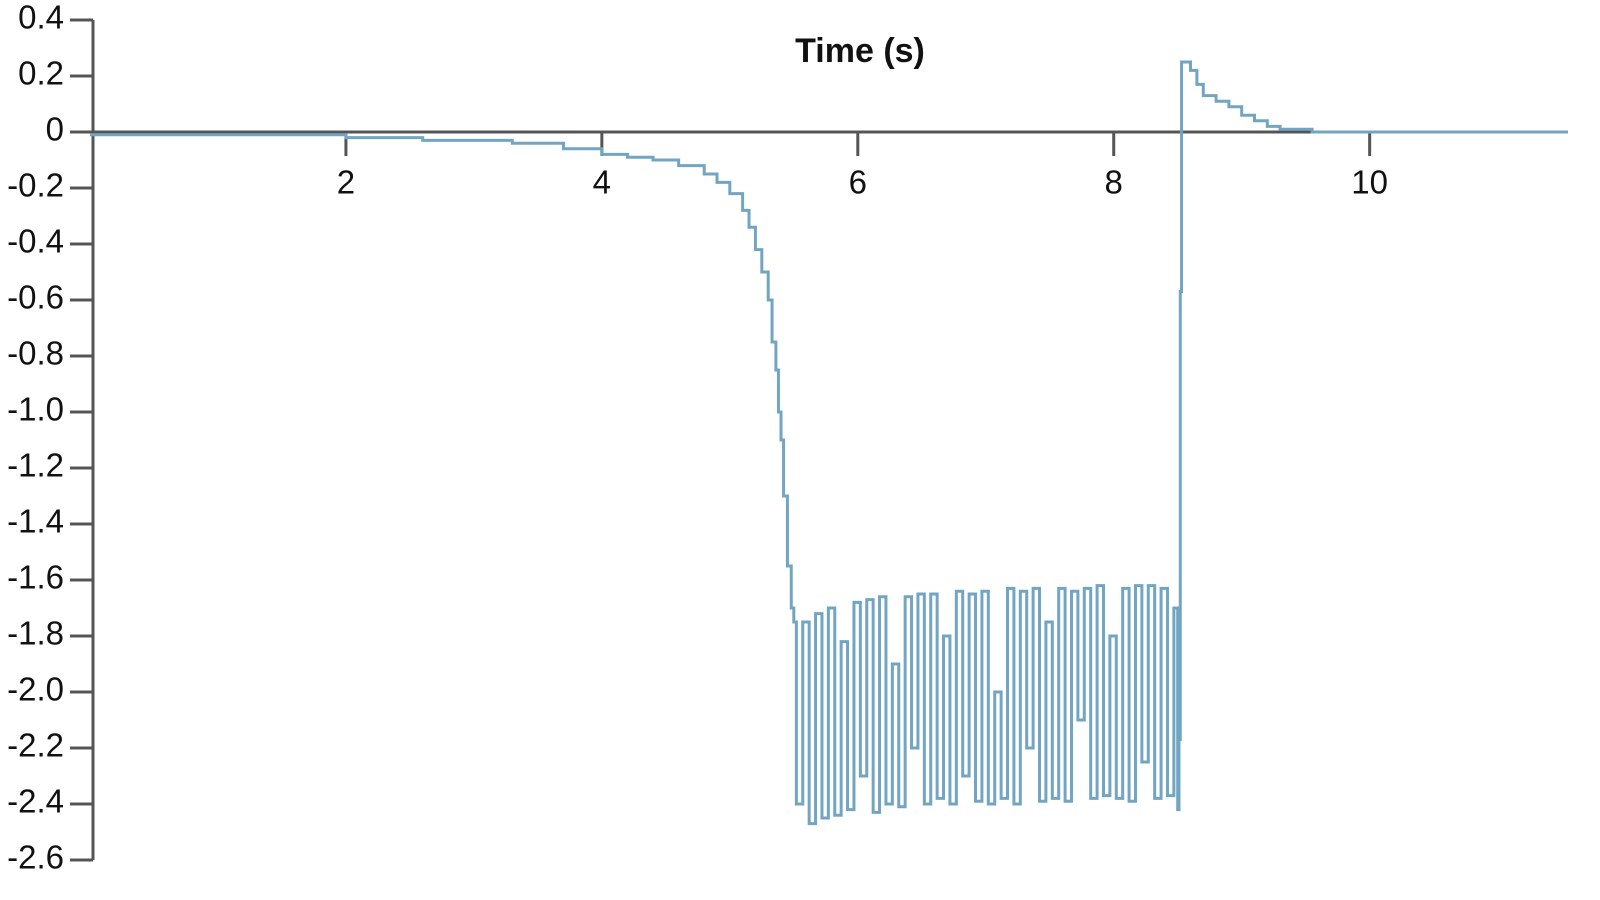 This screenshot has width=1600, height=900. I want to click on y-tick-label: -2.0, so click(35, 689).